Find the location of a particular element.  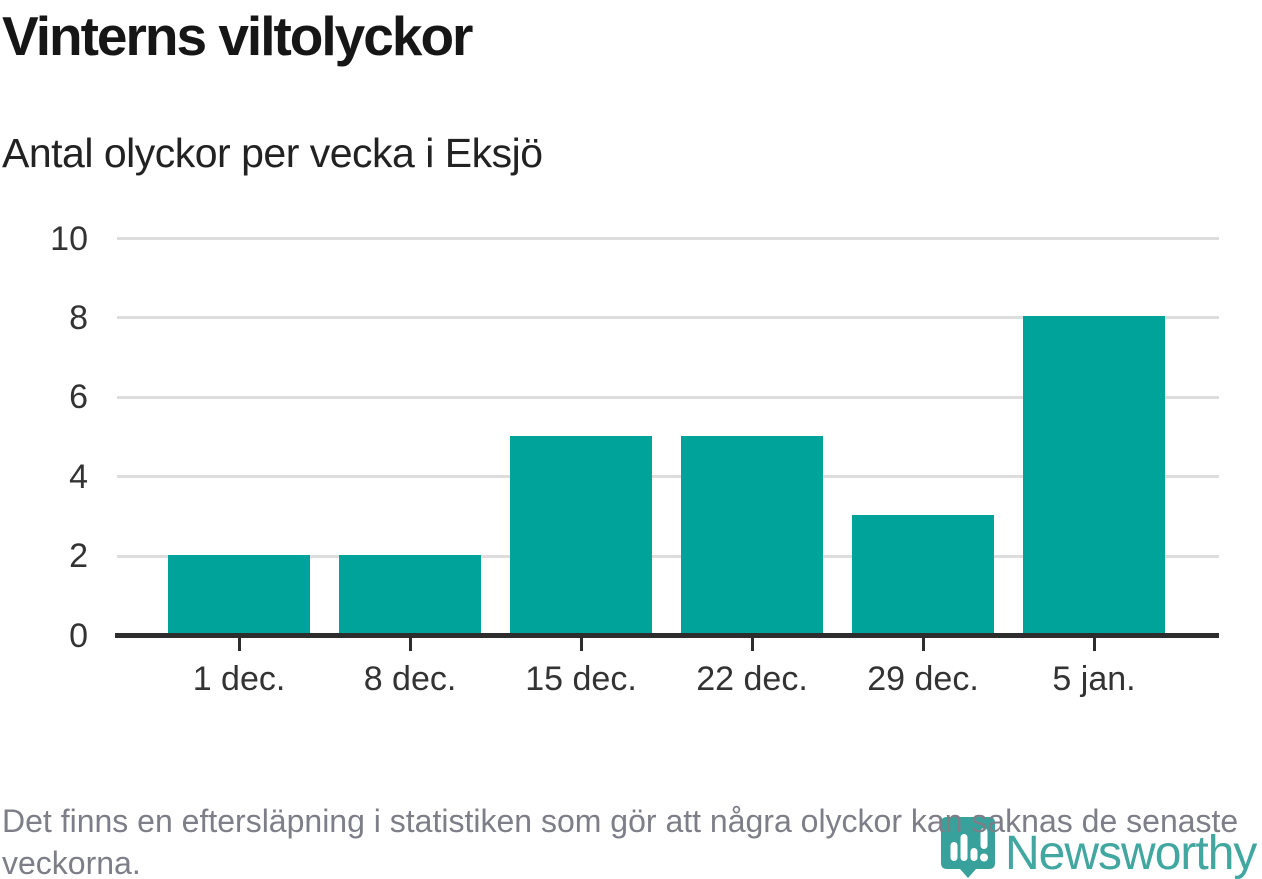

x-tick-label: 15 dec. is located at coordinates (581, 679).